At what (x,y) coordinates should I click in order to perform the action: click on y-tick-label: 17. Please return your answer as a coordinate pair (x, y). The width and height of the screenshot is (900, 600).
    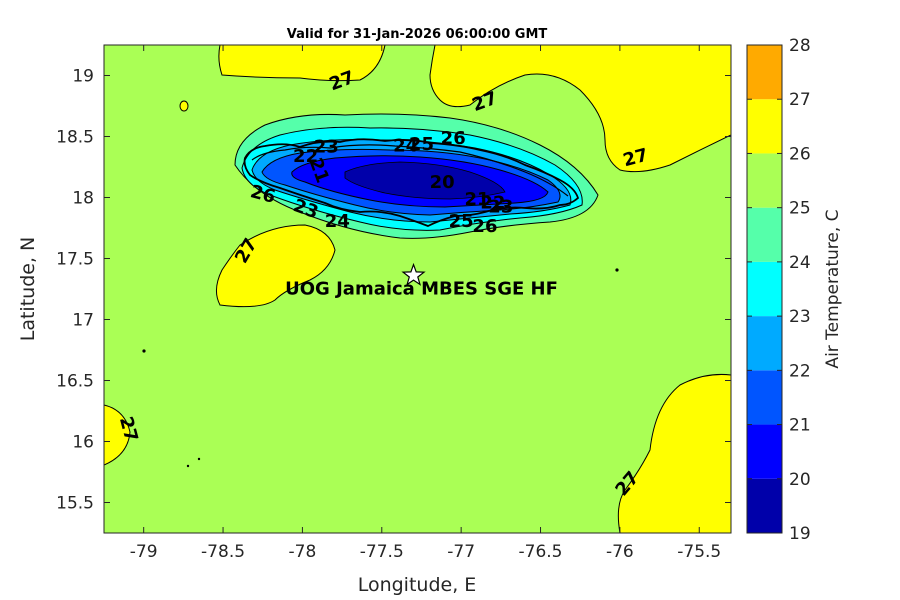
    Looking at the image, I should click on (83, 321).